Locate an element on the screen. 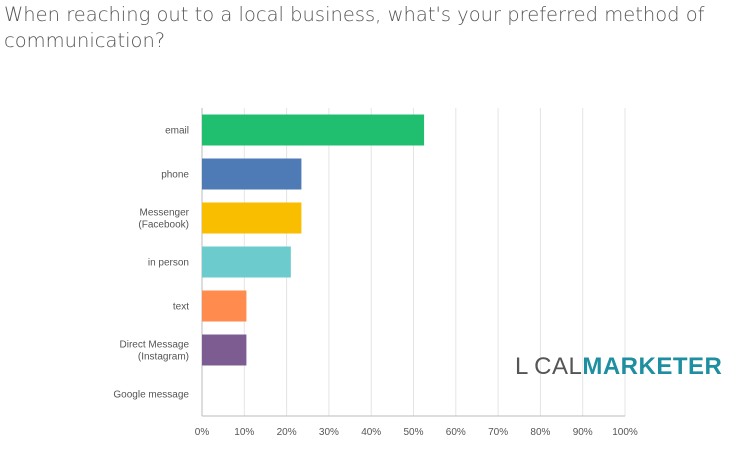 This screenshot has width=735, height=459. x-tick-label: 20% is located at coordinates (287, 432).